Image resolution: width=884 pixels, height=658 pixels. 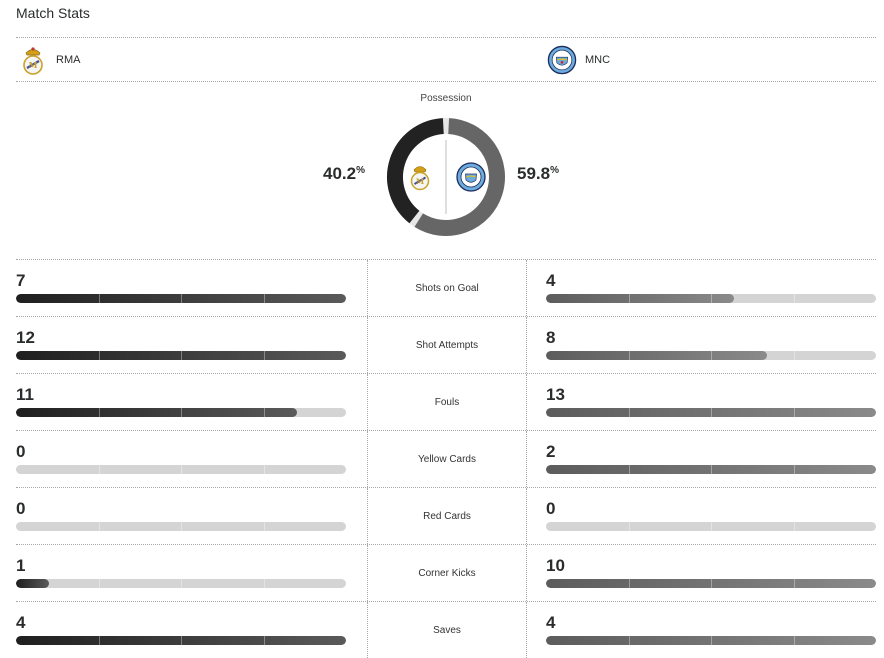 I want to click on away-stat-value: 13, so click(x=555, y=394).